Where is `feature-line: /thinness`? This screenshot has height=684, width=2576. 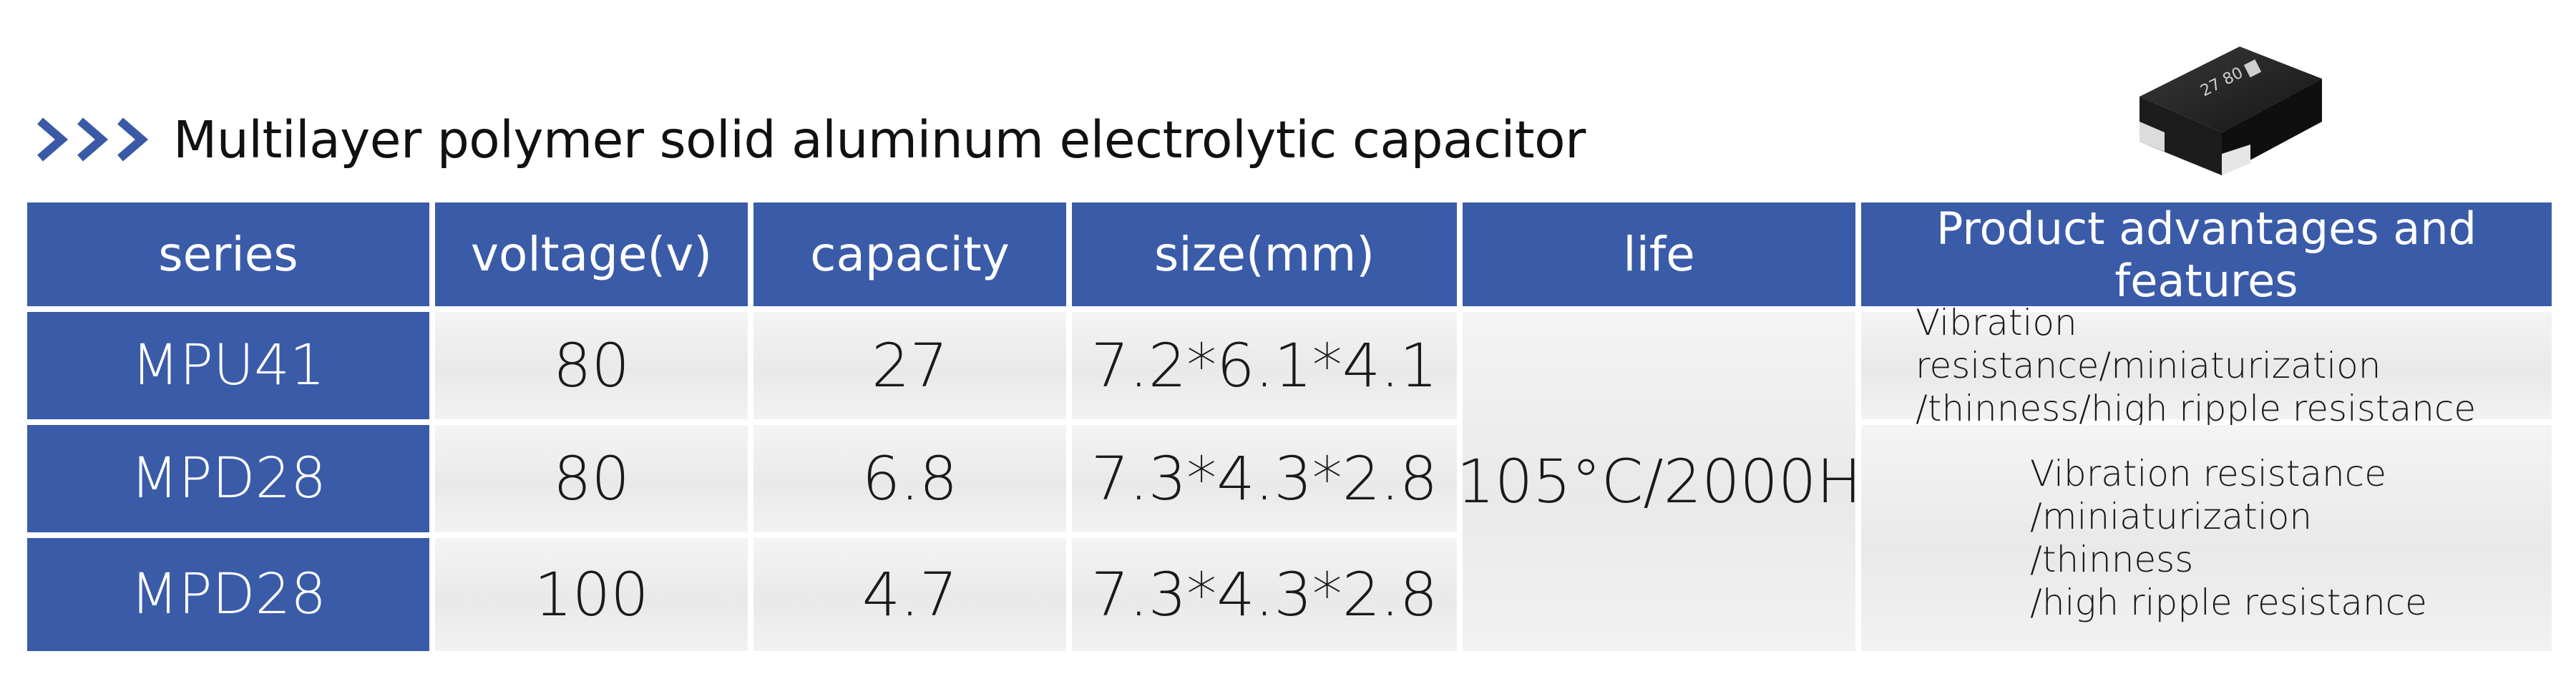
feature-line: /thinness is located at coordinates (2112, 559).